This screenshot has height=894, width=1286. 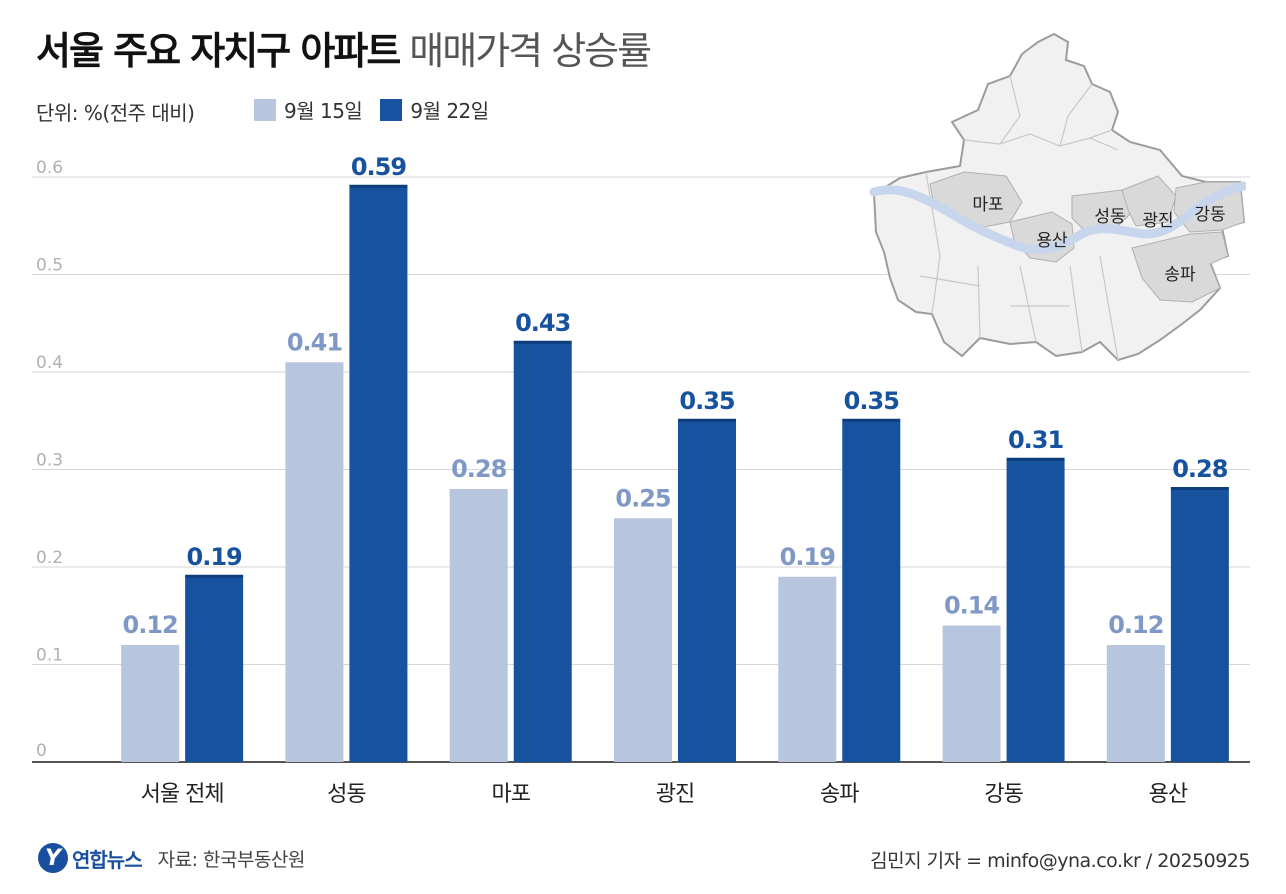 What do you see at coordinates (1168, 794) in the screenshot?
I see `x-tick-label: 용산` at bounding box center [1168, 794].